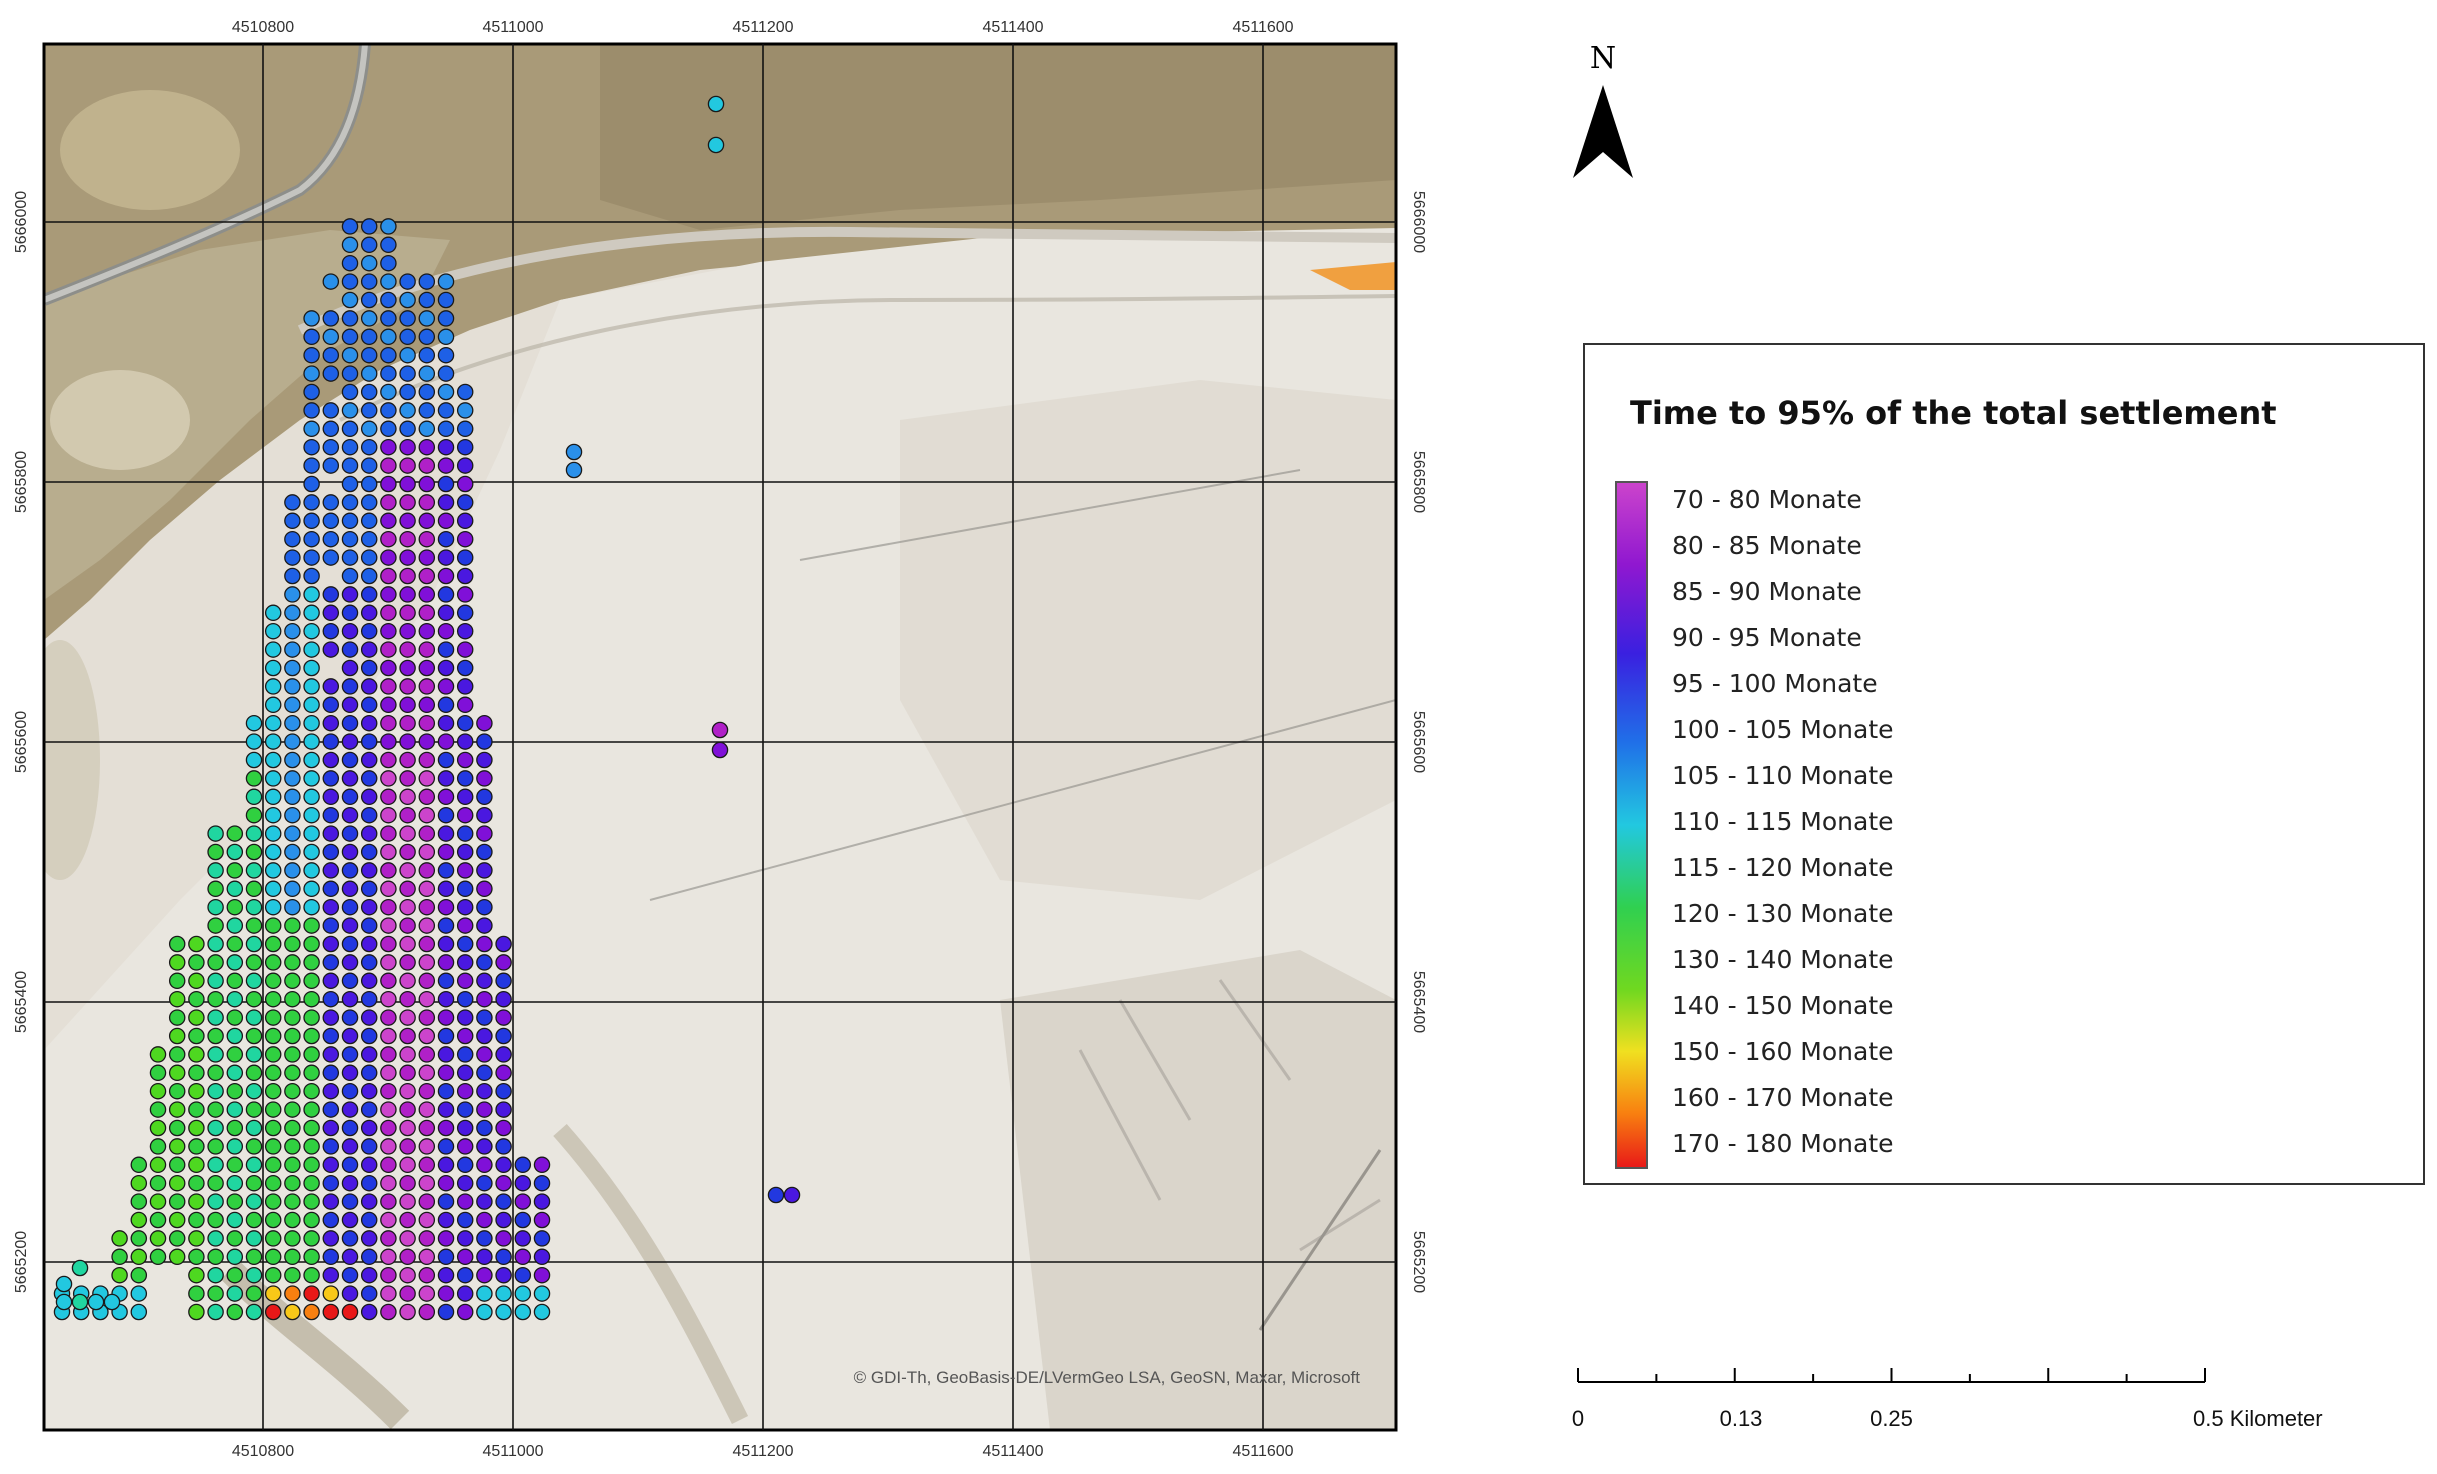 This screenshot has width=2437, height=1474. What do you see at coordinates (263, 27) in the screenshot?
I see `x-tick-label-top: 4510800` at bounding box center [263, 27].